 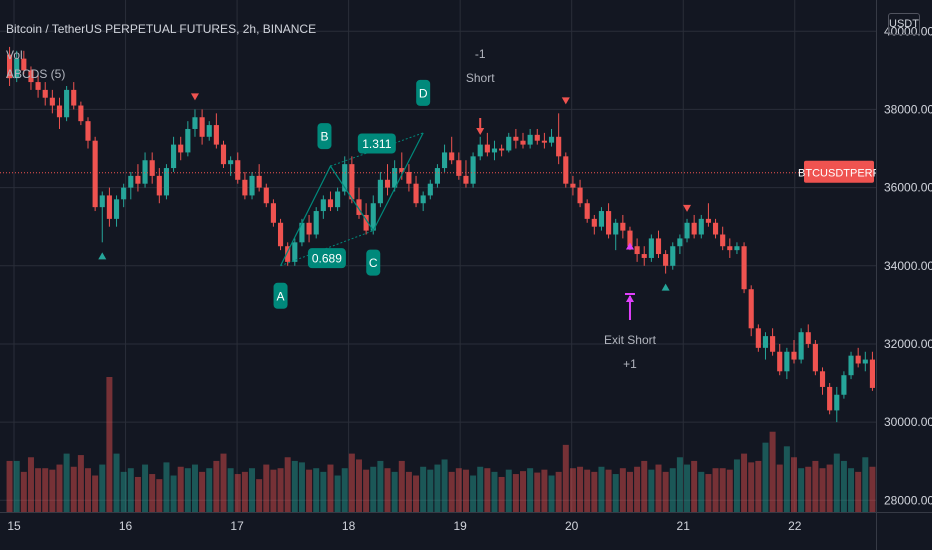 What do you see at coordinates (14, 55) in the screenshot?
I see `indicator-vol-label: Vol` at bounding box center [14, 55].